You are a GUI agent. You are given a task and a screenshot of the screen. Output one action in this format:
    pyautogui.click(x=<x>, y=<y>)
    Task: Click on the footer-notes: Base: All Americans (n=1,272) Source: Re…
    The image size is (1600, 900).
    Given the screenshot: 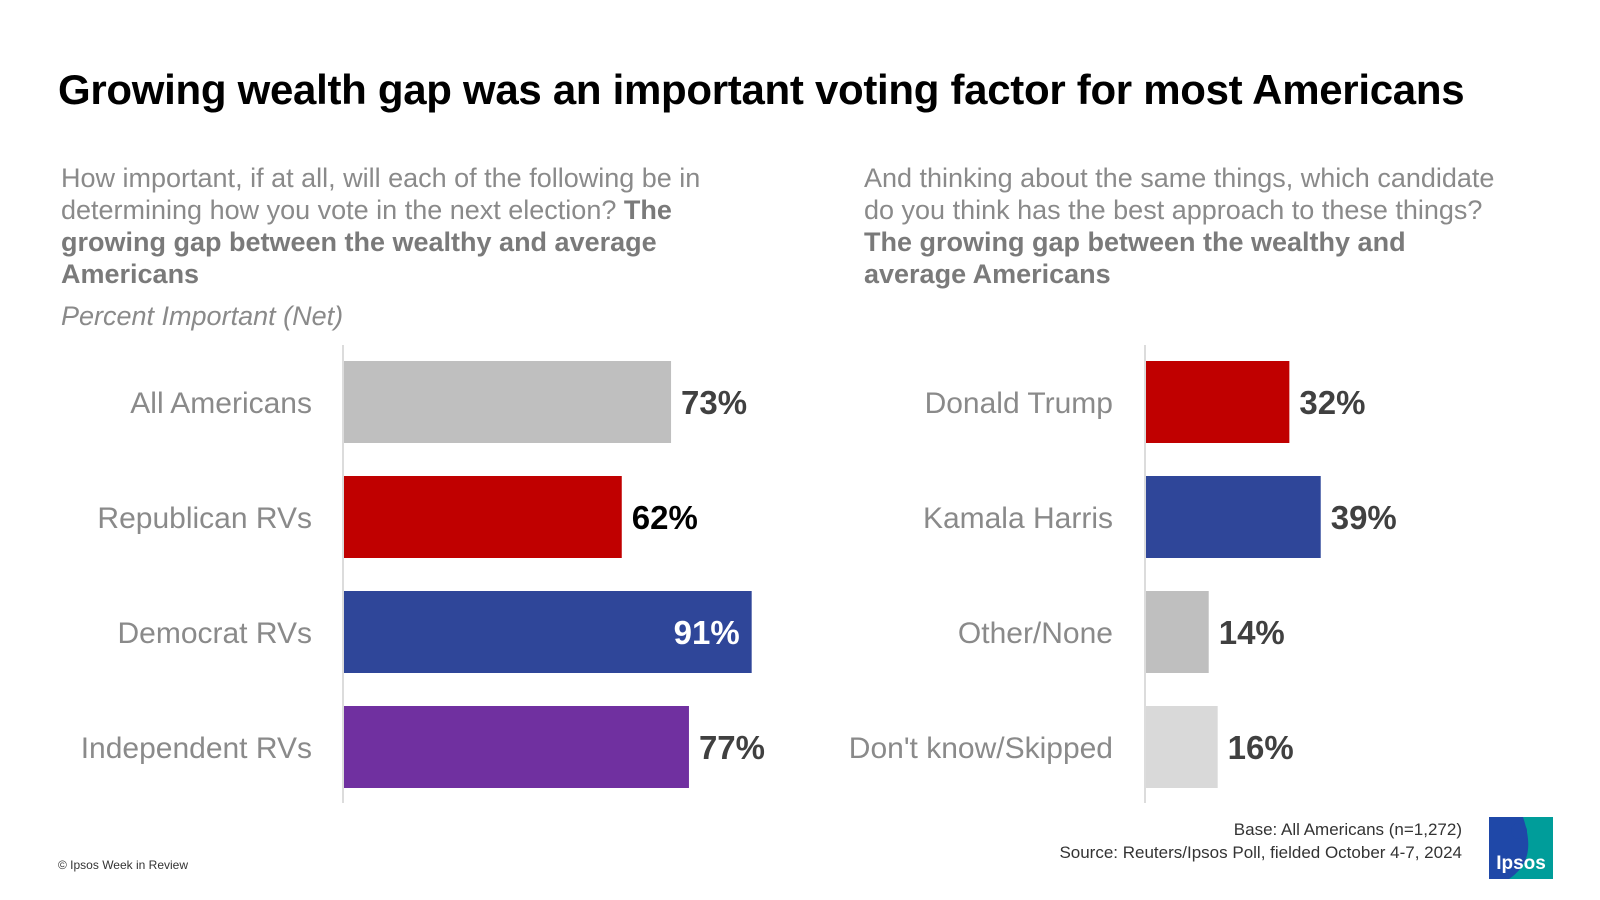 What is the action you would take?
    pyautogui.click(x=1260, y=841)
    